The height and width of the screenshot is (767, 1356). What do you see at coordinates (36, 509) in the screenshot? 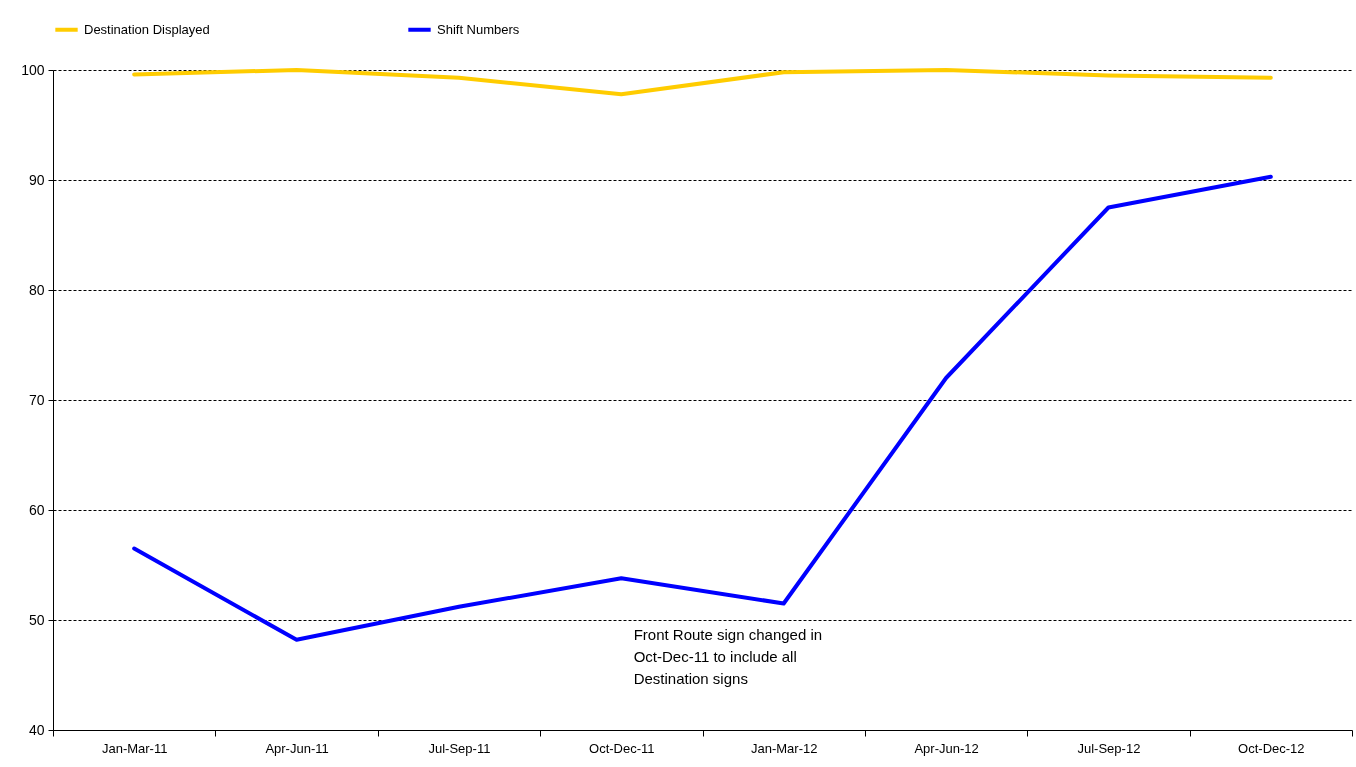
I see `y-tick-label: 60` at bounding box center [36, 509].